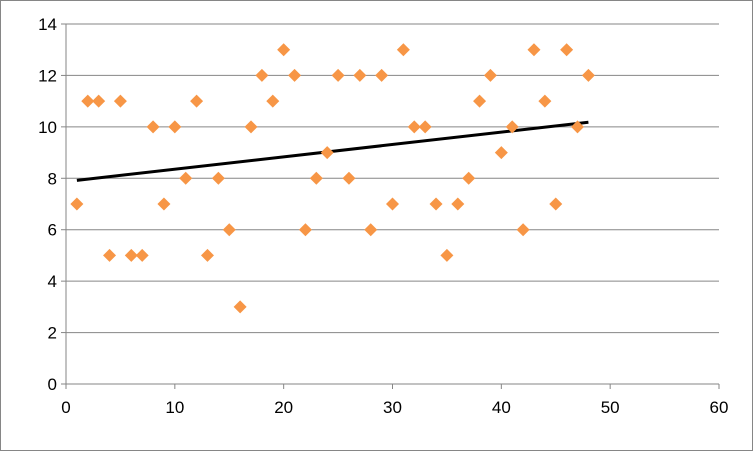  I want to click on y-tick-label: 12, so click(47, 75).